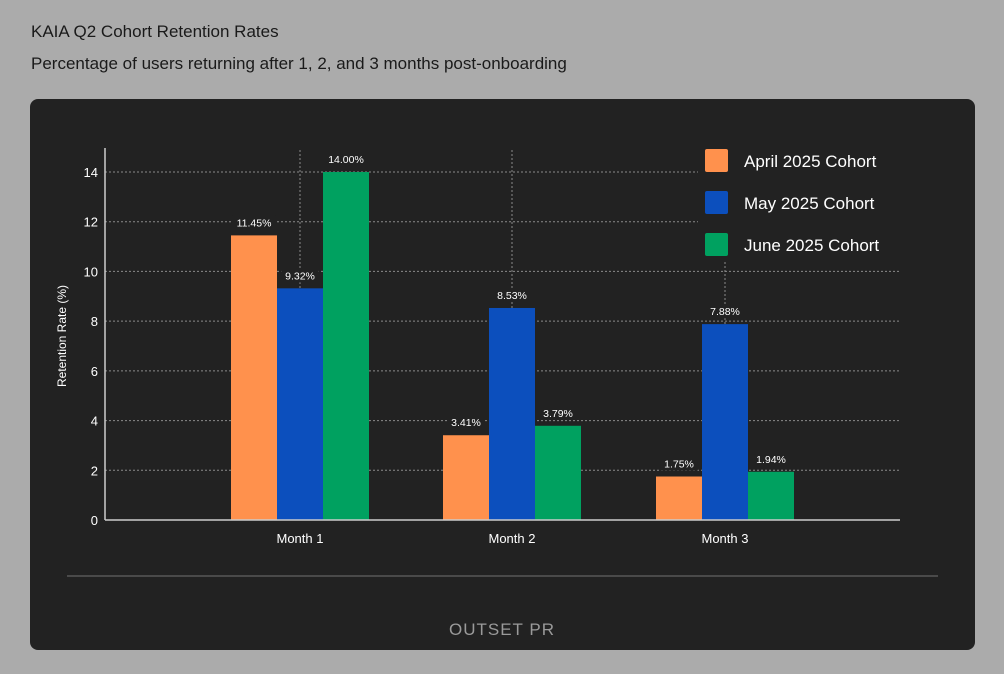 The height and width of the screenshot is (674, 1004). Describe the element at coordinates (502, 629) in the screenshot. I see `outset-pr-logo: OUTSET PR` at that location.